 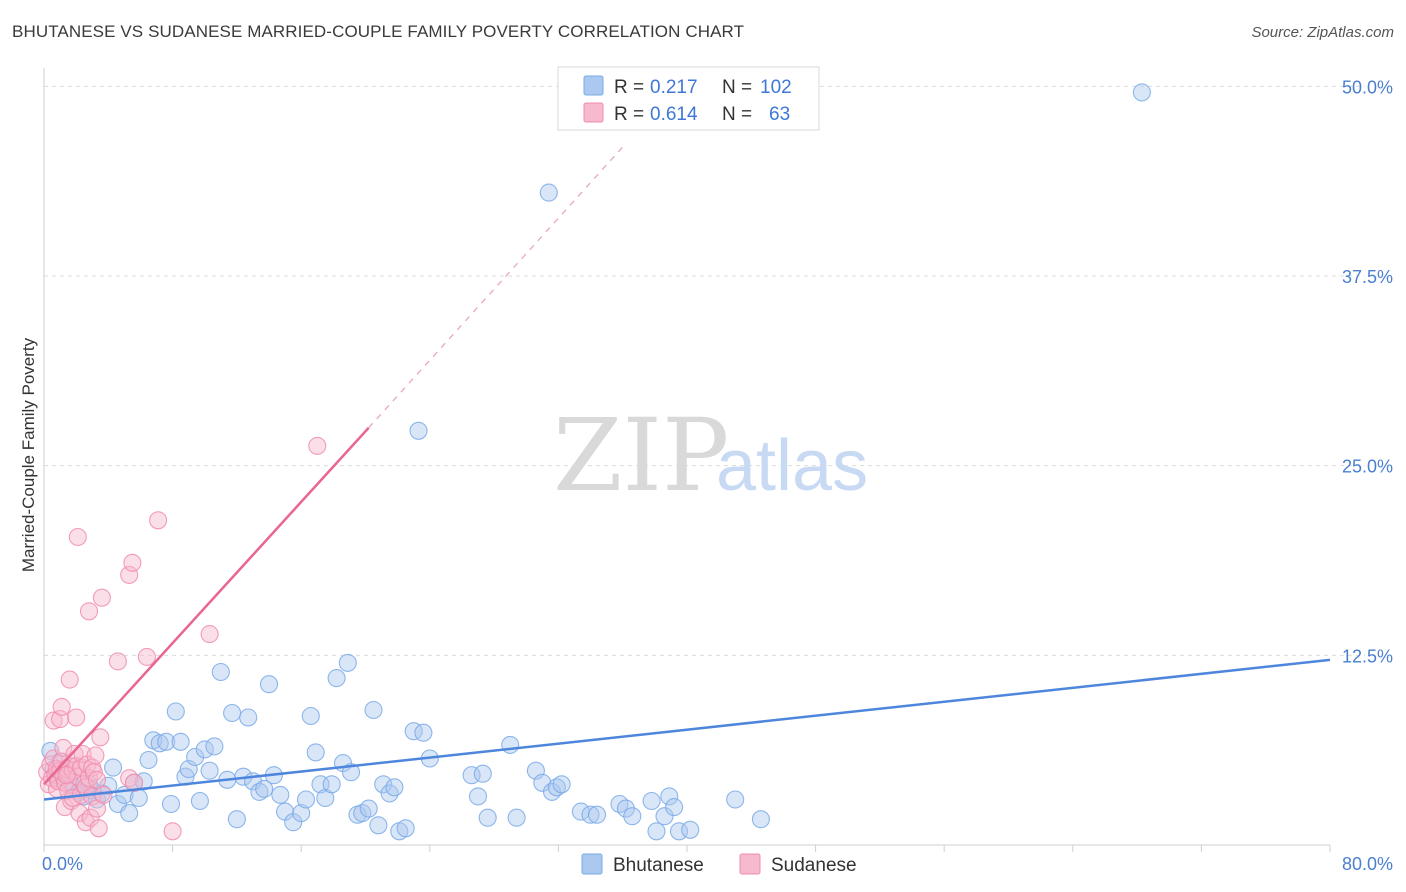 What do you see at coordinates (779, 114) in the screenshot?
I see `legend-n-value-sudanese: 63` at bounding box center [779, 114].